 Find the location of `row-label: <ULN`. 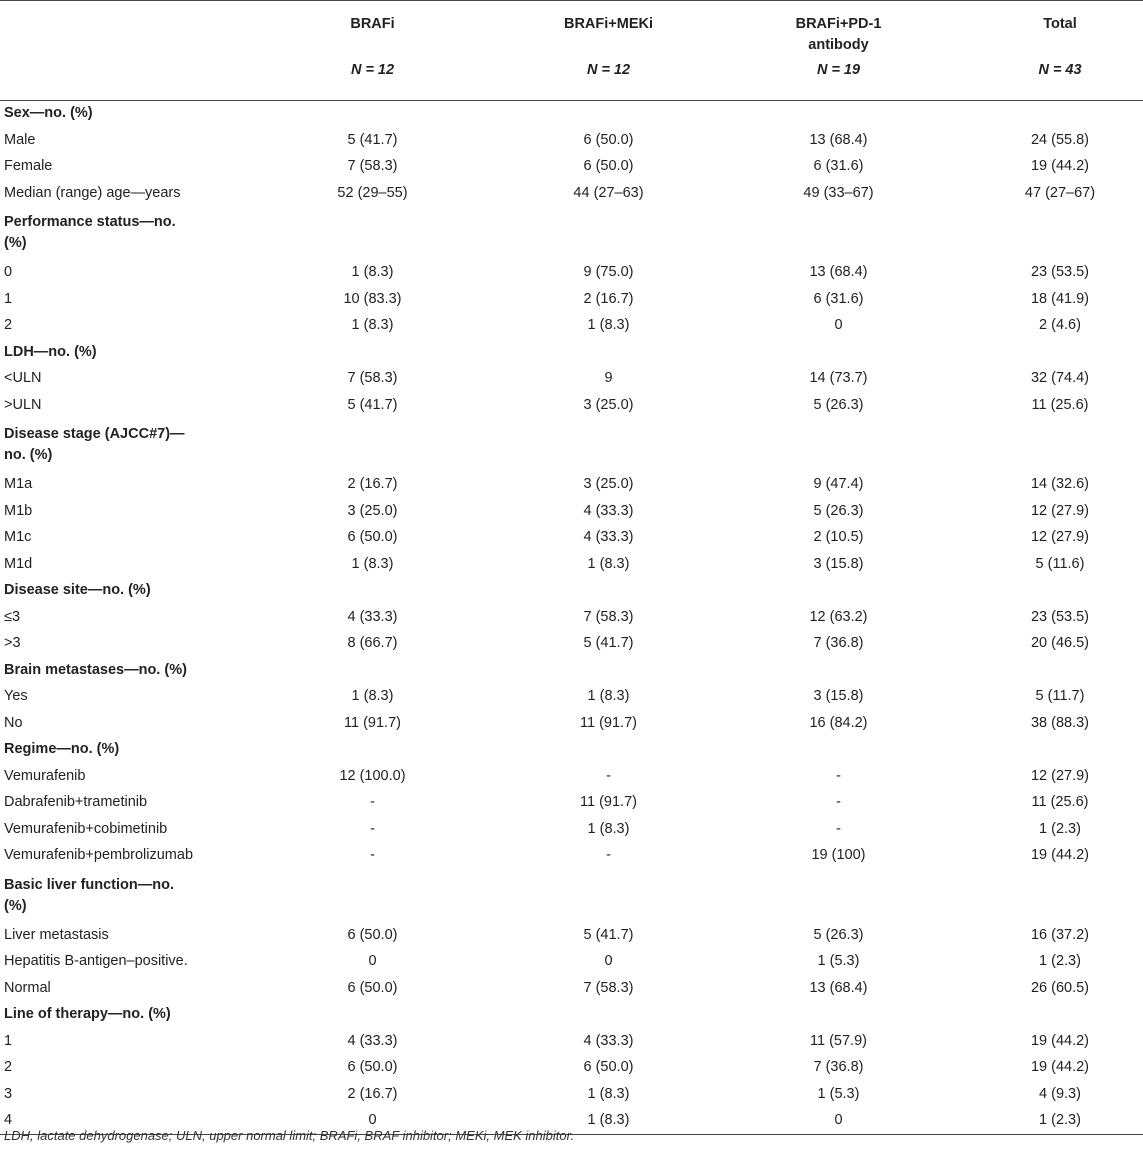

row-label: <ULN is located at coordinates (23, 378).